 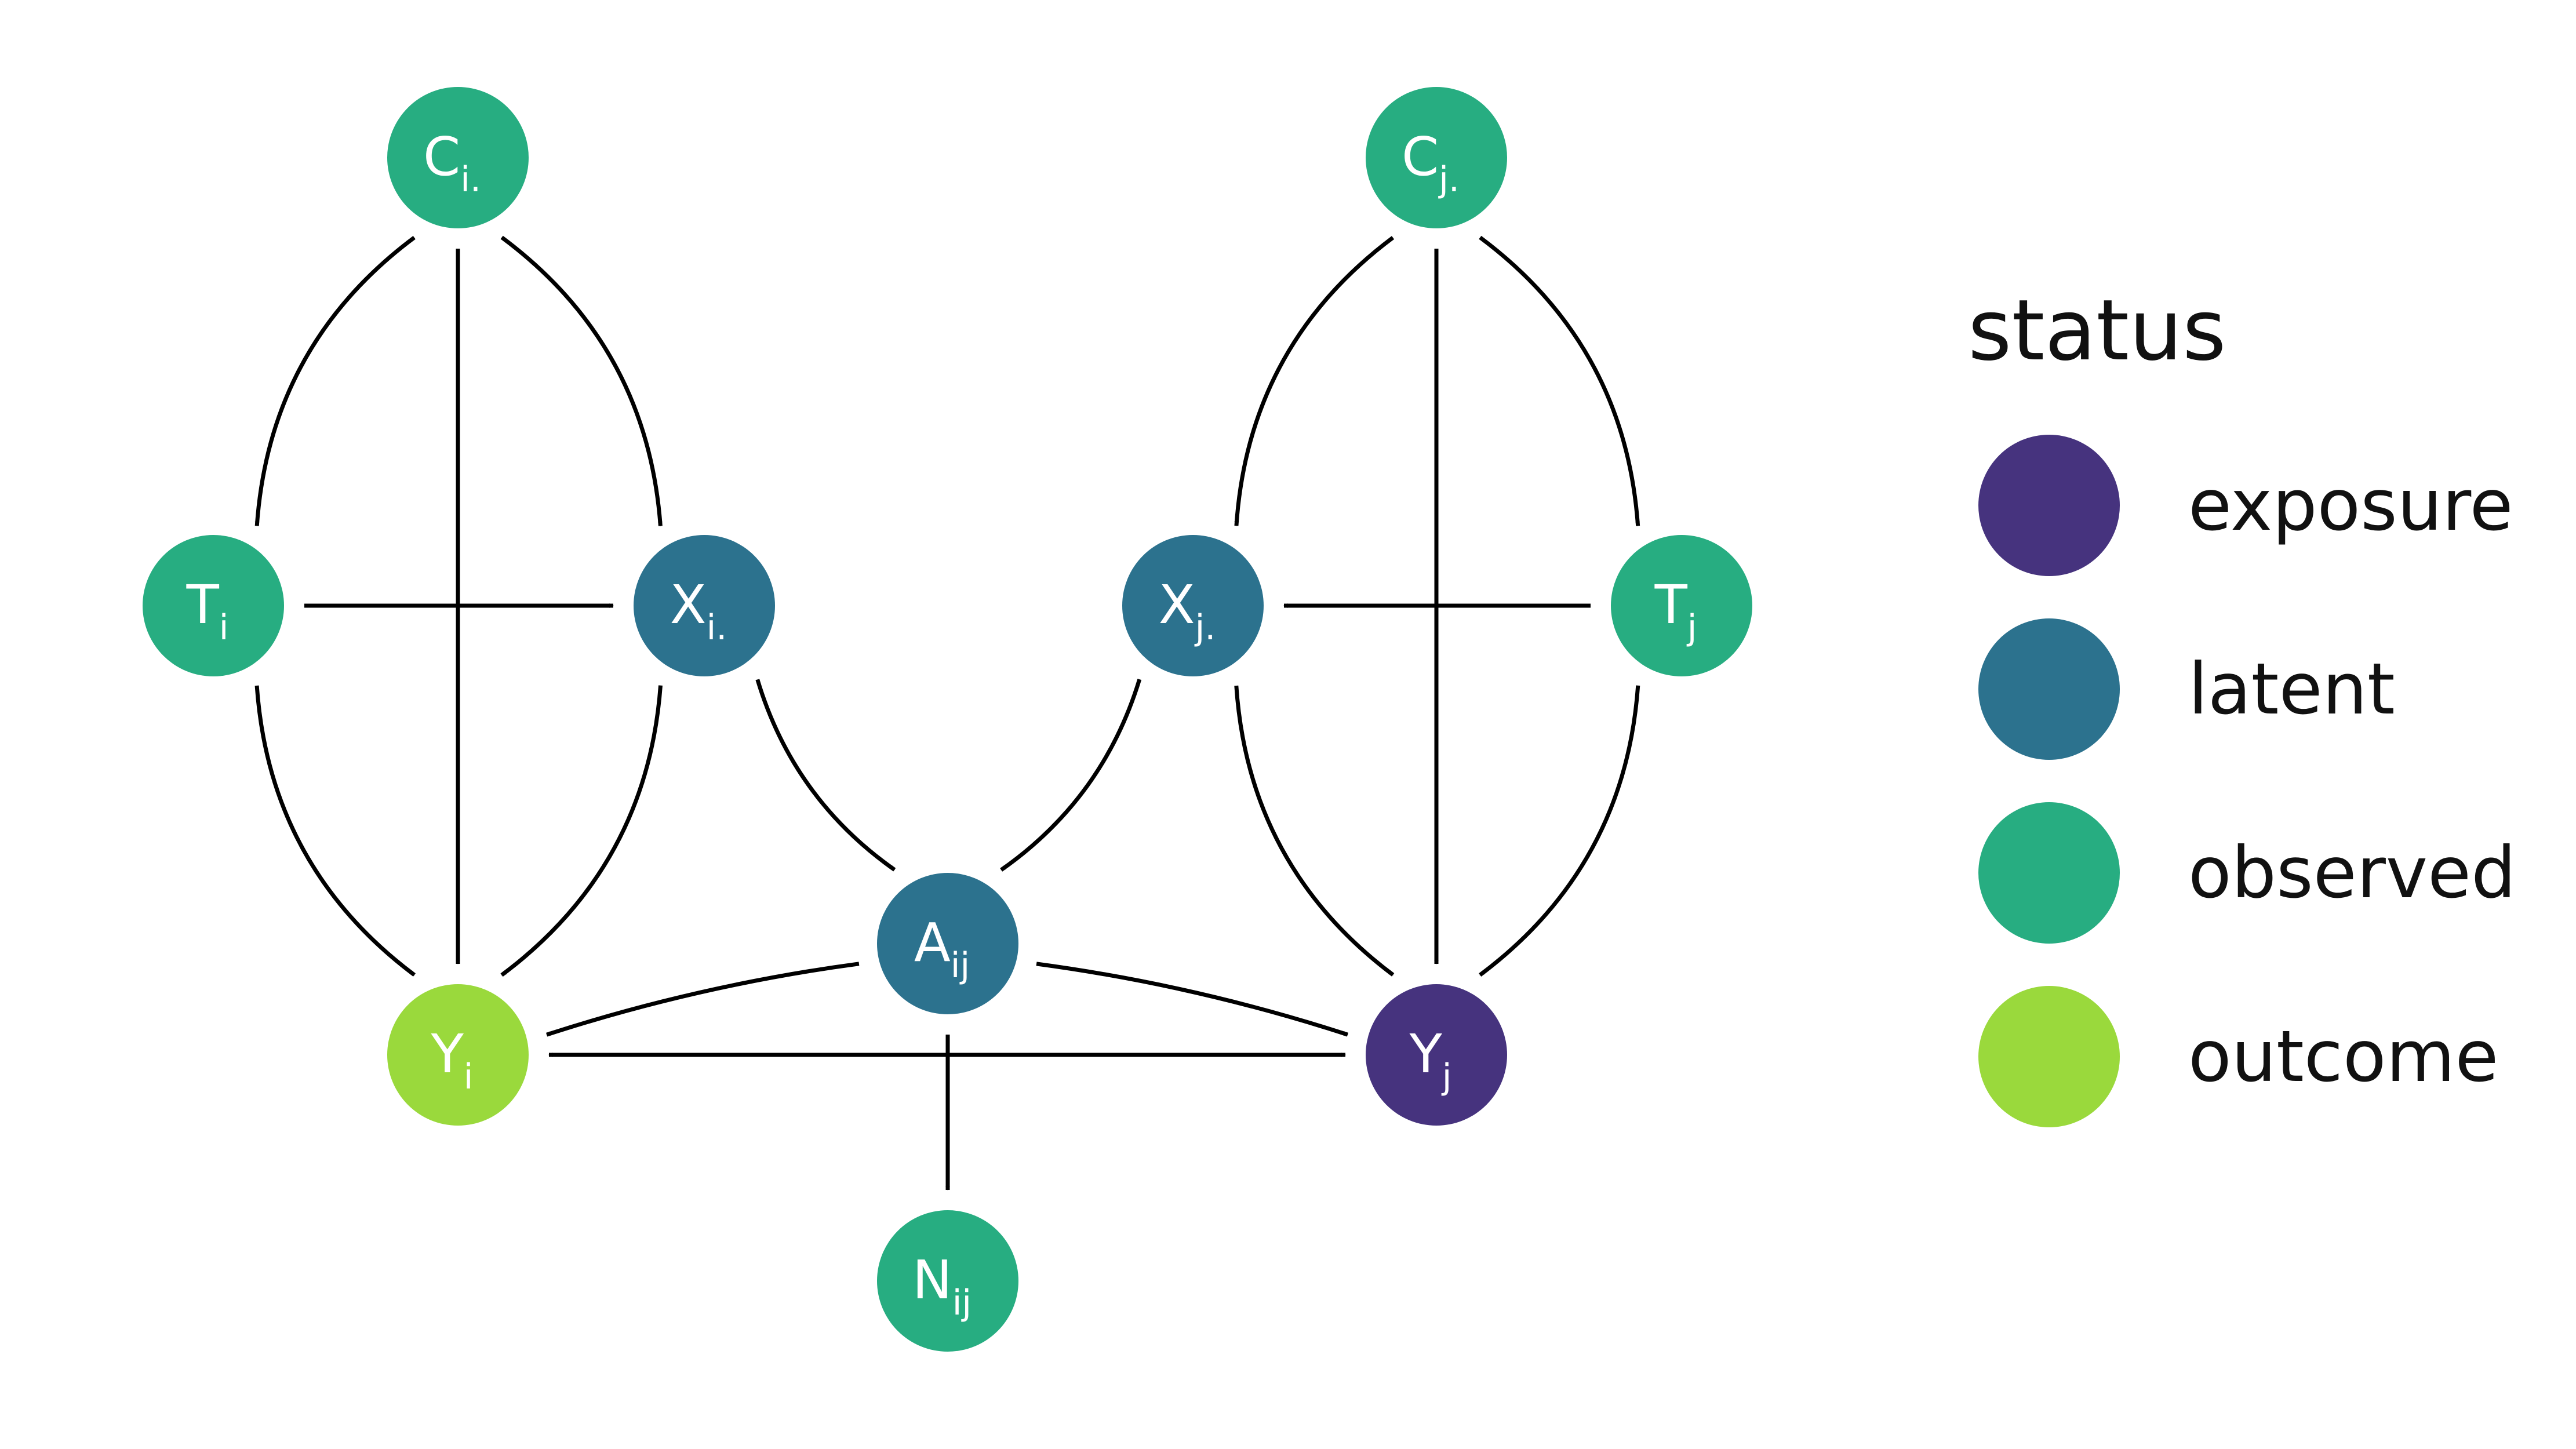 I want to click on edge-Xj-Aij, so click(x=1071, y=776).